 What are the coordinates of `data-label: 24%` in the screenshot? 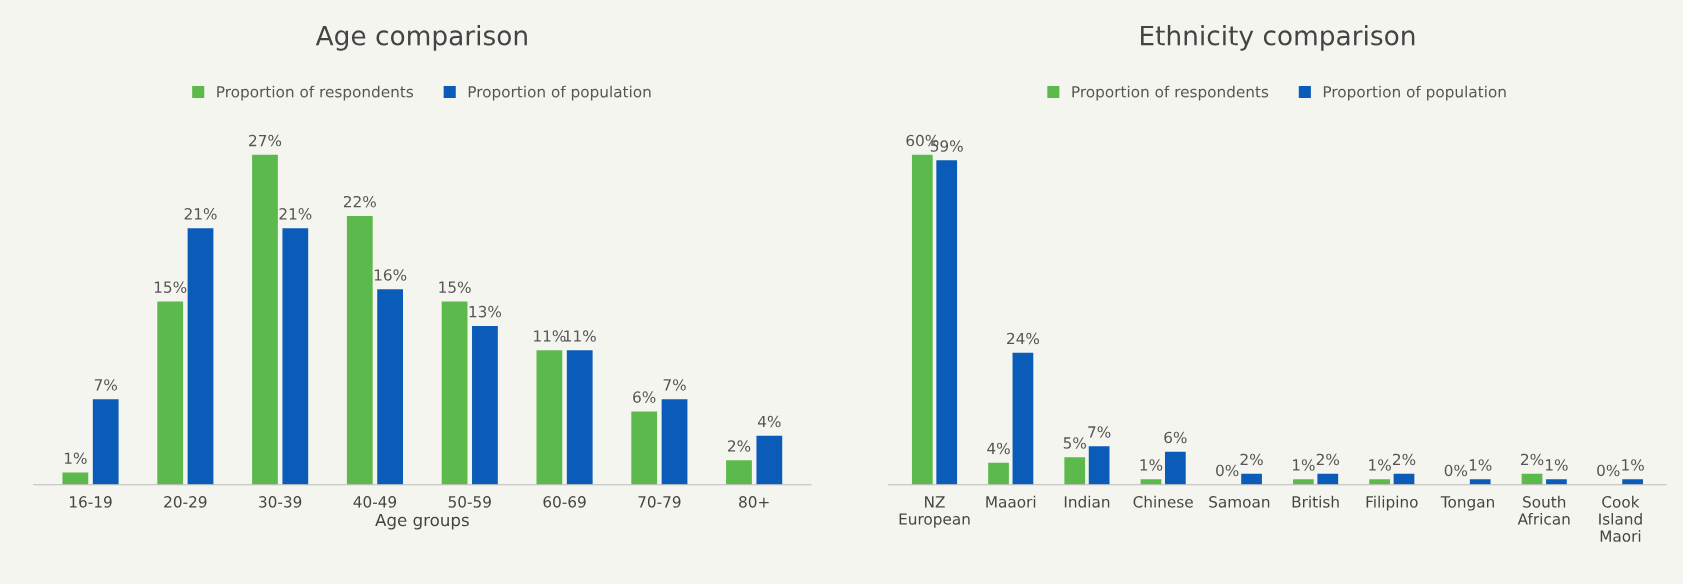 It's located at (1023, 338).